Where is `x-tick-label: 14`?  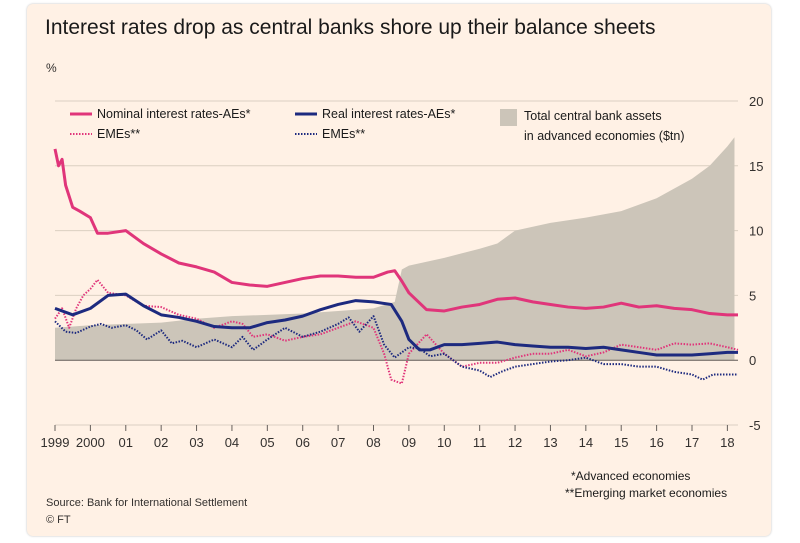
x-tick-label: 14 is located at coordinates (586, 442).